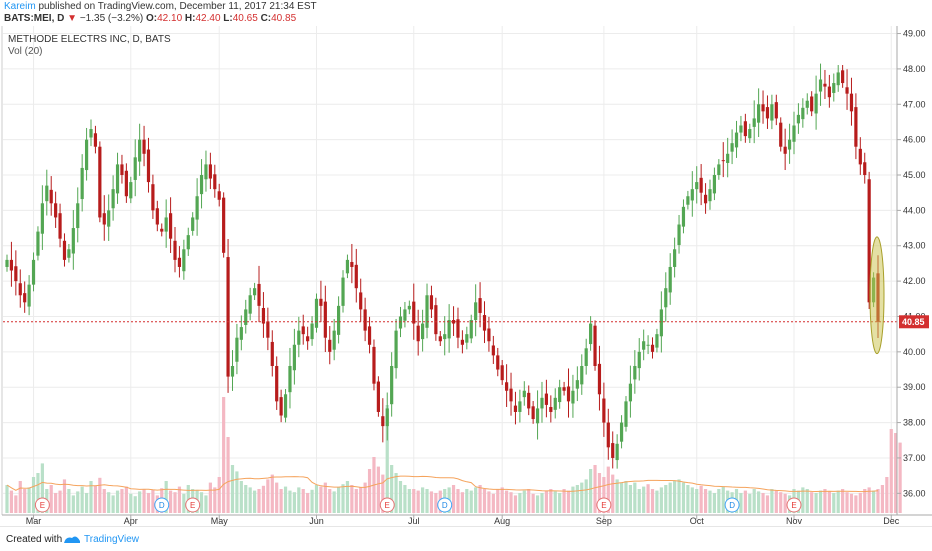  I want to click on down-arrow-icon: ▼, so click(72, 18).